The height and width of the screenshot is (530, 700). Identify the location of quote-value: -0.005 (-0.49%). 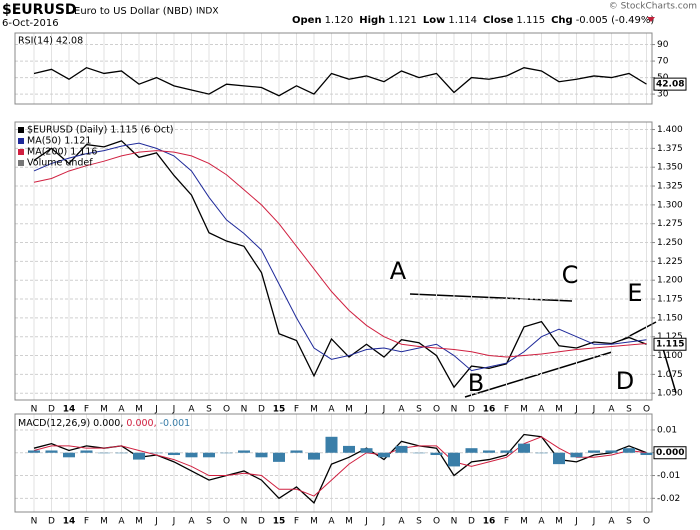
(615, 20).